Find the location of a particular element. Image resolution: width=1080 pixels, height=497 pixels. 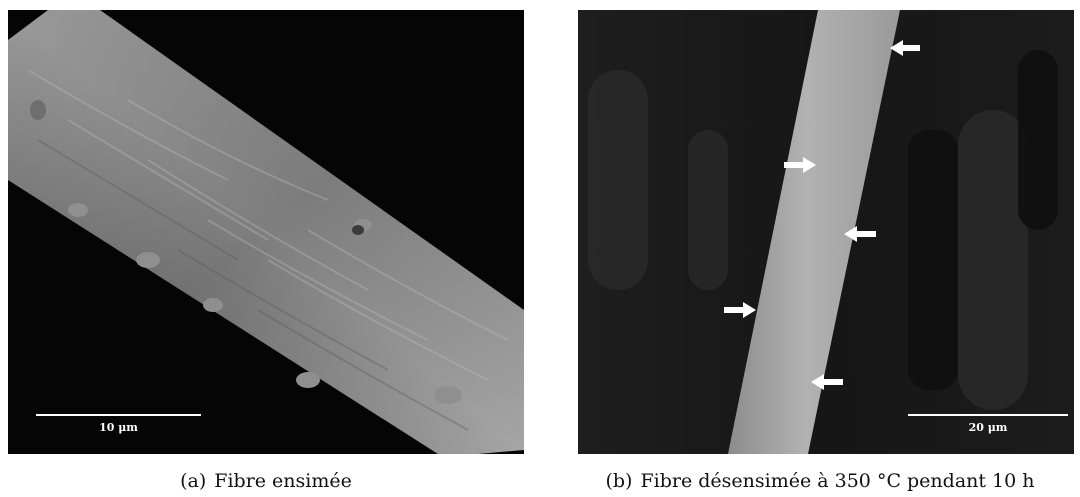

arrow-markers is located at coordinates (822, 215).